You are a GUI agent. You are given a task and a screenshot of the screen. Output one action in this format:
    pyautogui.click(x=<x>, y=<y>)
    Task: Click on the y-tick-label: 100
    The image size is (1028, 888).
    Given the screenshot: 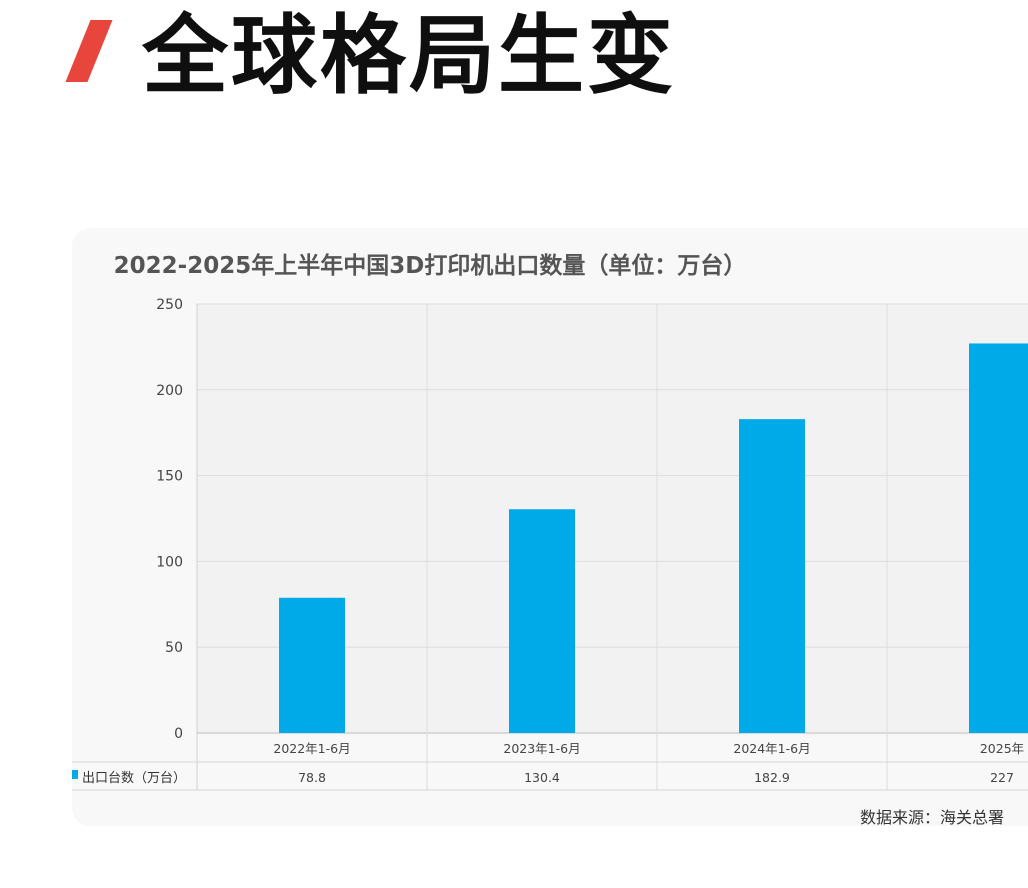 What is the action you would take?
    pyautogui.click(x=169, y=562)
    